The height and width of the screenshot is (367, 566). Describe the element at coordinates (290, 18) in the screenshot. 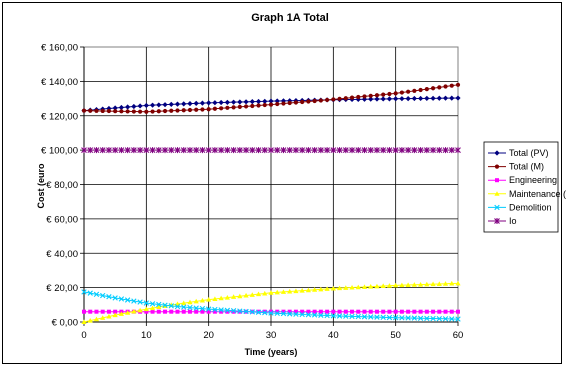

I see `chart-title: Graph 1A Total` at that location.